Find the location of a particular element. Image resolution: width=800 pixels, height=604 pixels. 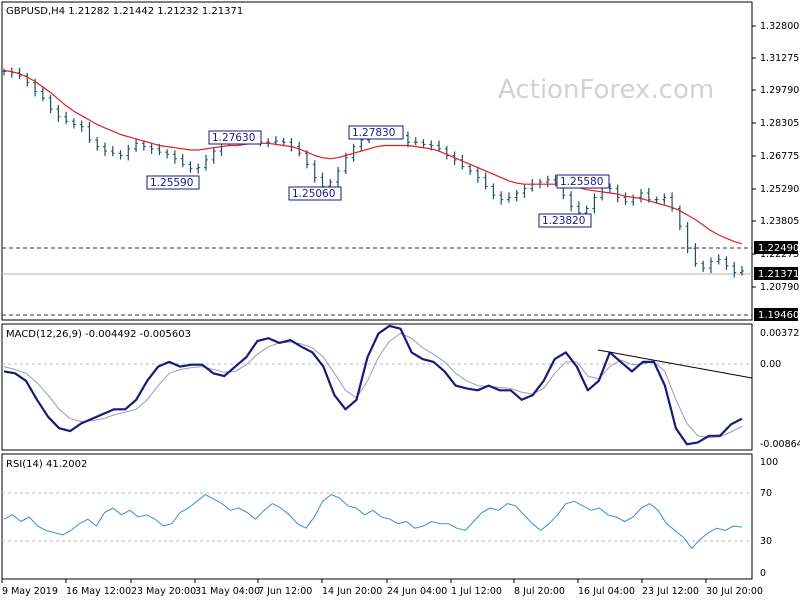

x-tick-label: 9 May 2019 is located at coordinates (30, 591).